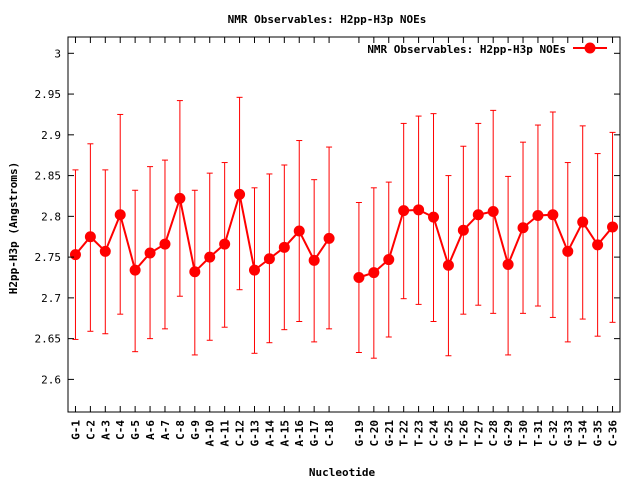  I want to click on x-tick-label: C-2, so click(90, 430).